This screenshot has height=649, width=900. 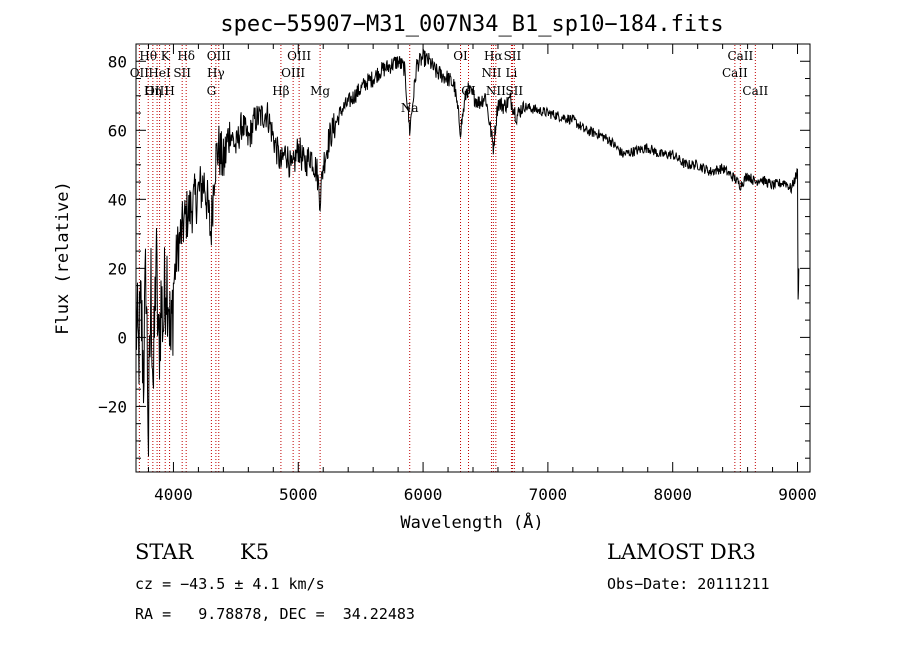 What do you see at coordinates (514, 91) in the screenshot?
I see `line-label-24: SII` at bounding box center [514, 91].